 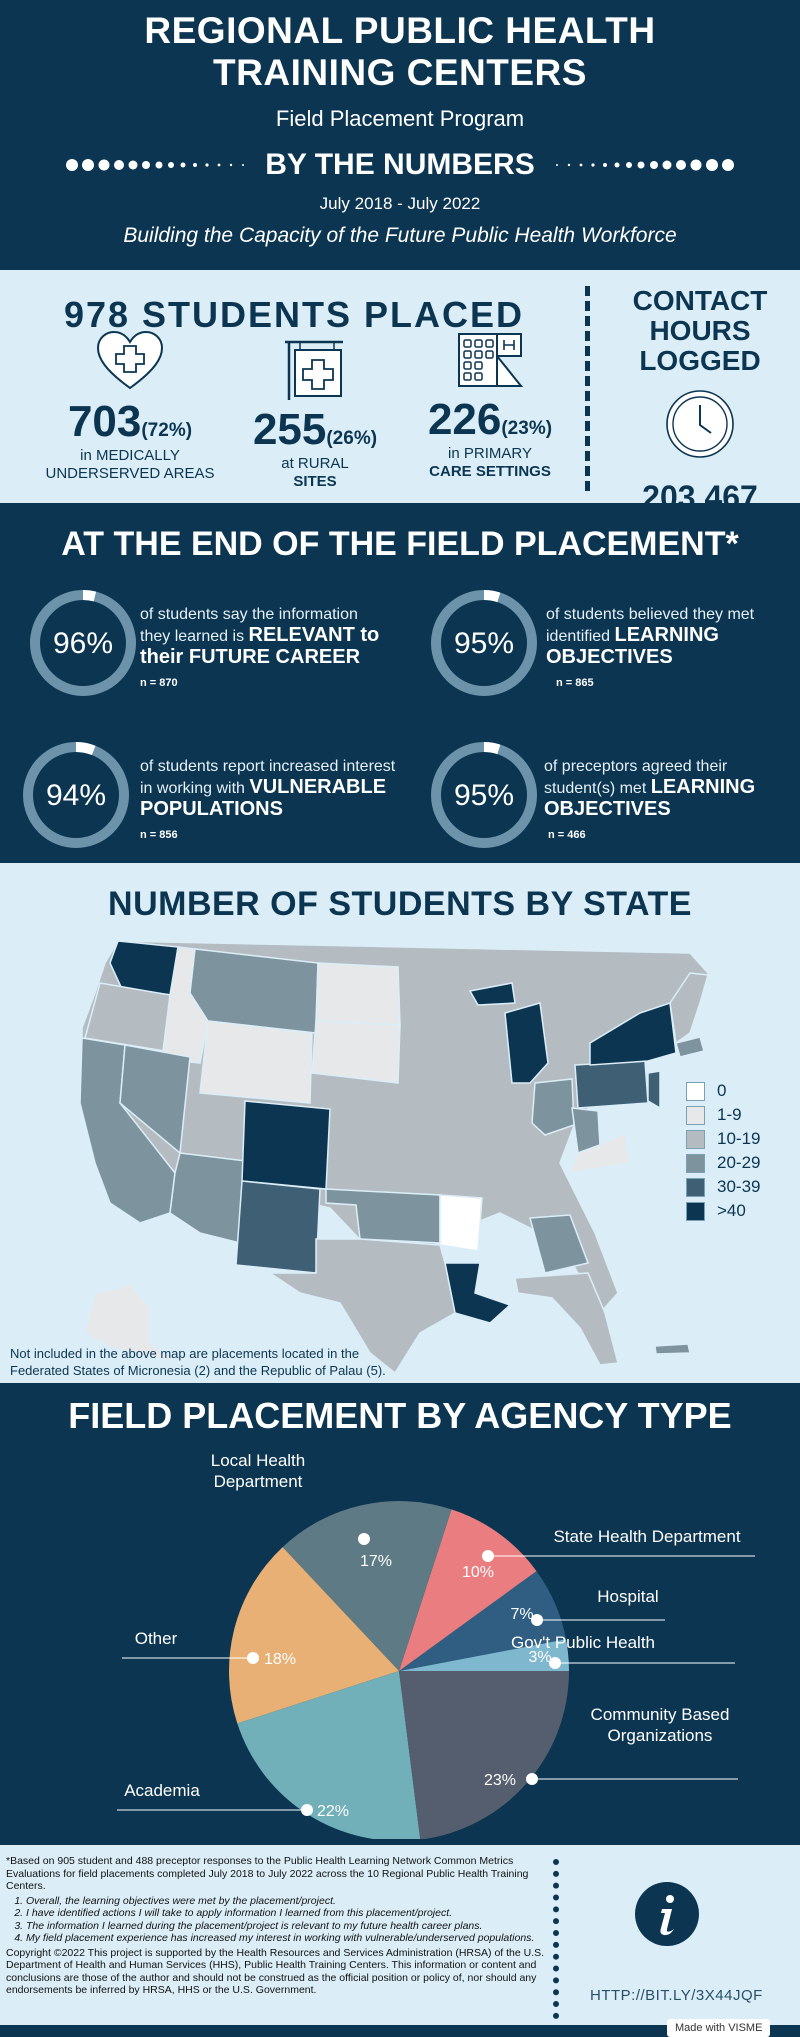 I want to click on state-colorado, so click(x=286, y=1145).